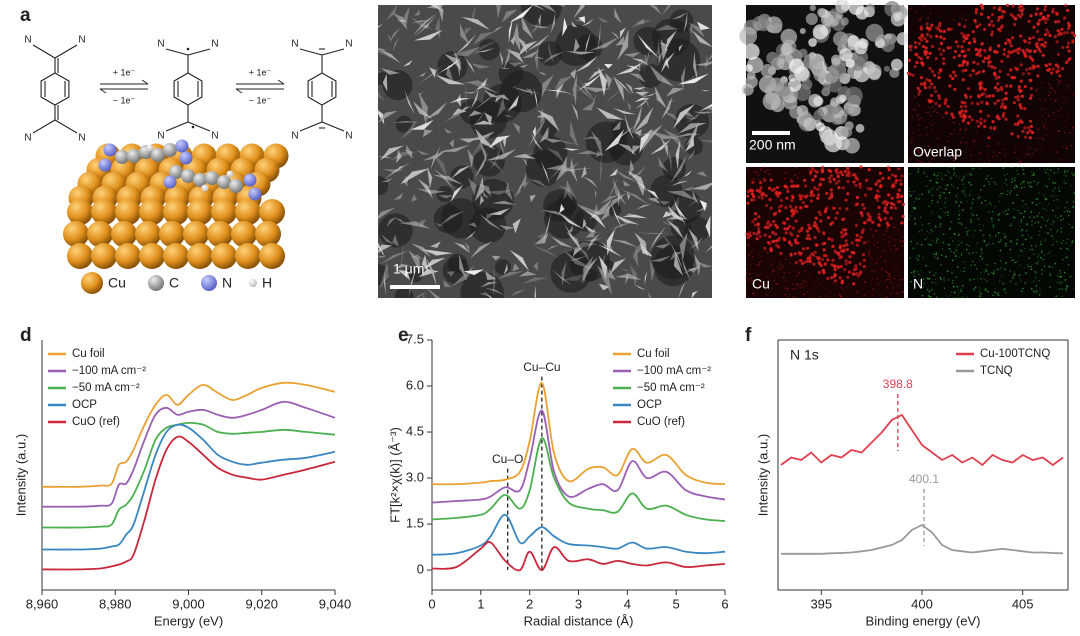 This screenshot has width=1080, height=636. Describe the element at coordinates (188, 49) in the screenshot. I see `radical` at that location.